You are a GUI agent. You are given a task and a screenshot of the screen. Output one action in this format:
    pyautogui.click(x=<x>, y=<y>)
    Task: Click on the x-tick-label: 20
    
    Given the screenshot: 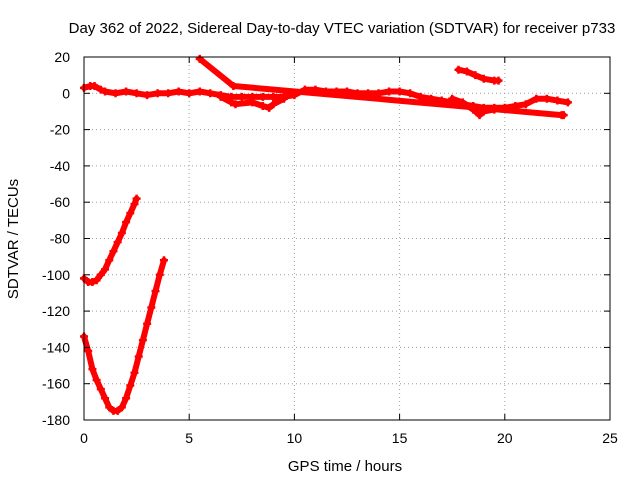 What is the action you would take?
    pyautogui.click(x=505, y=438)
    